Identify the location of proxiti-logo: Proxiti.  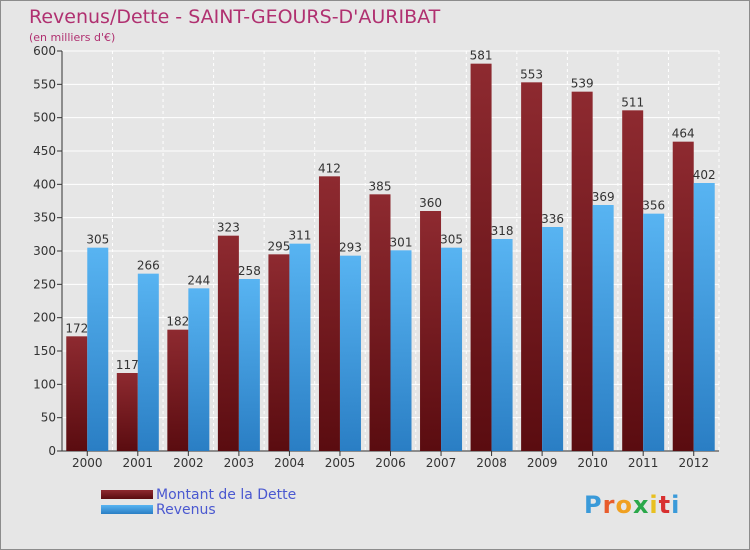
(632, 505).